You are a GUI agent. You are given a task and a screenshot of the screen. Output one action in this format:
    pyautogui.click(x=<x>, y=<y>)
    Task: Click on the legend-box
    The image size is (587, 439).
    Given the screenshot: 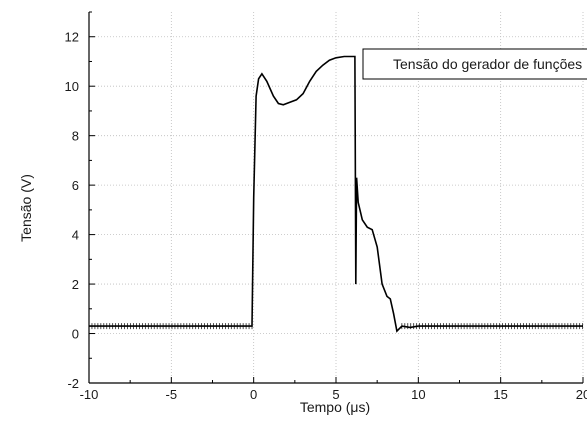 What is the action you would take?
    pyautogui.click(x=474, y=64)
    